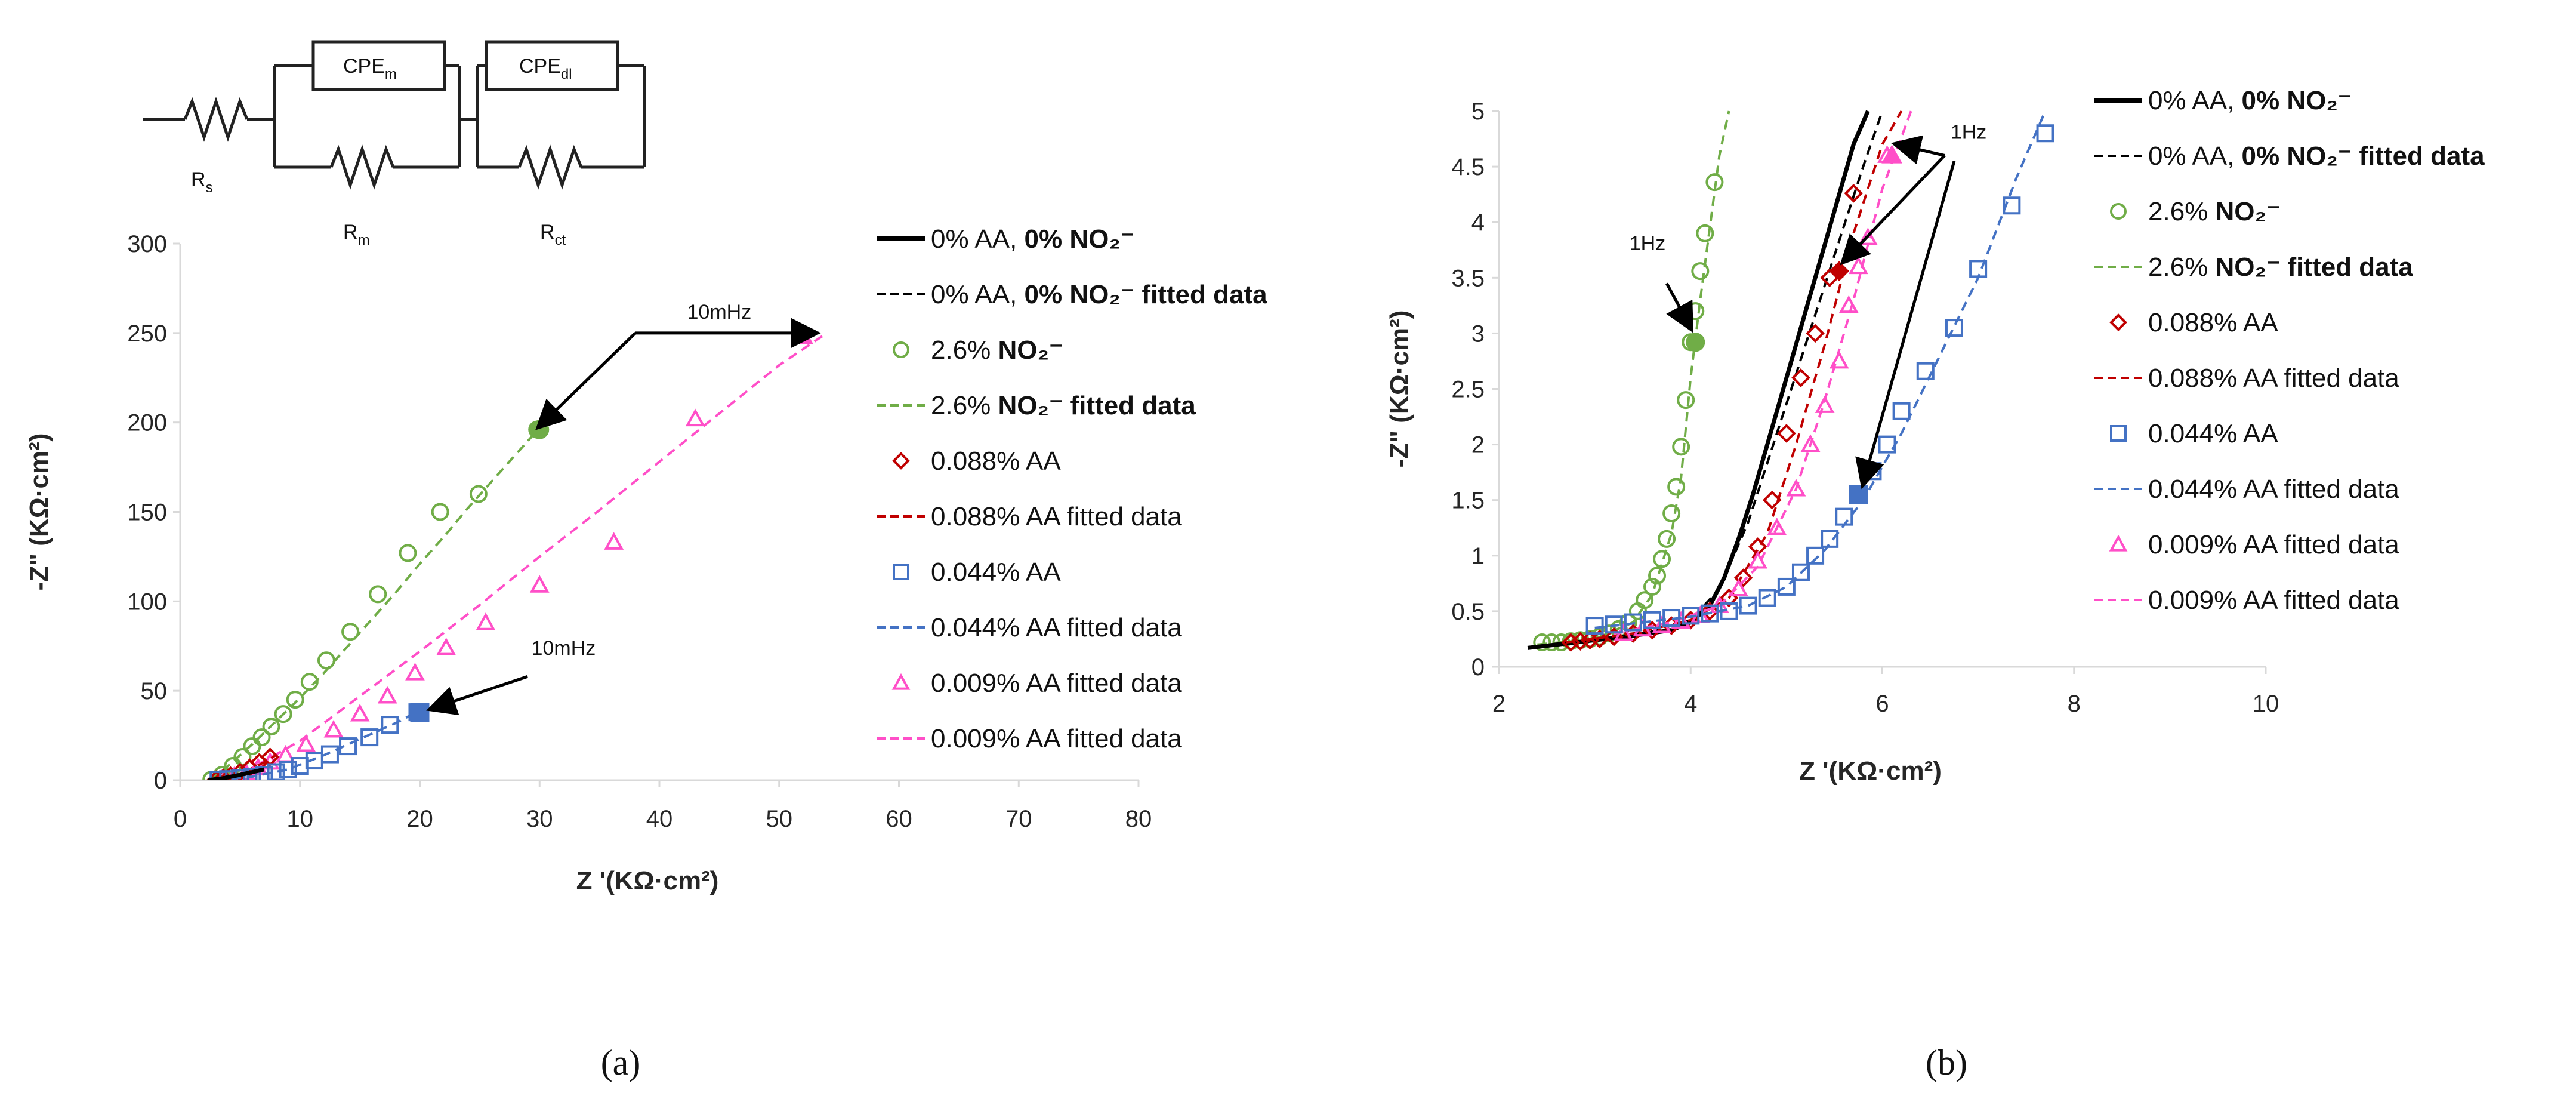  I want to click on legend-entry: 0.044% AA fitted data, so click(2246, 490).